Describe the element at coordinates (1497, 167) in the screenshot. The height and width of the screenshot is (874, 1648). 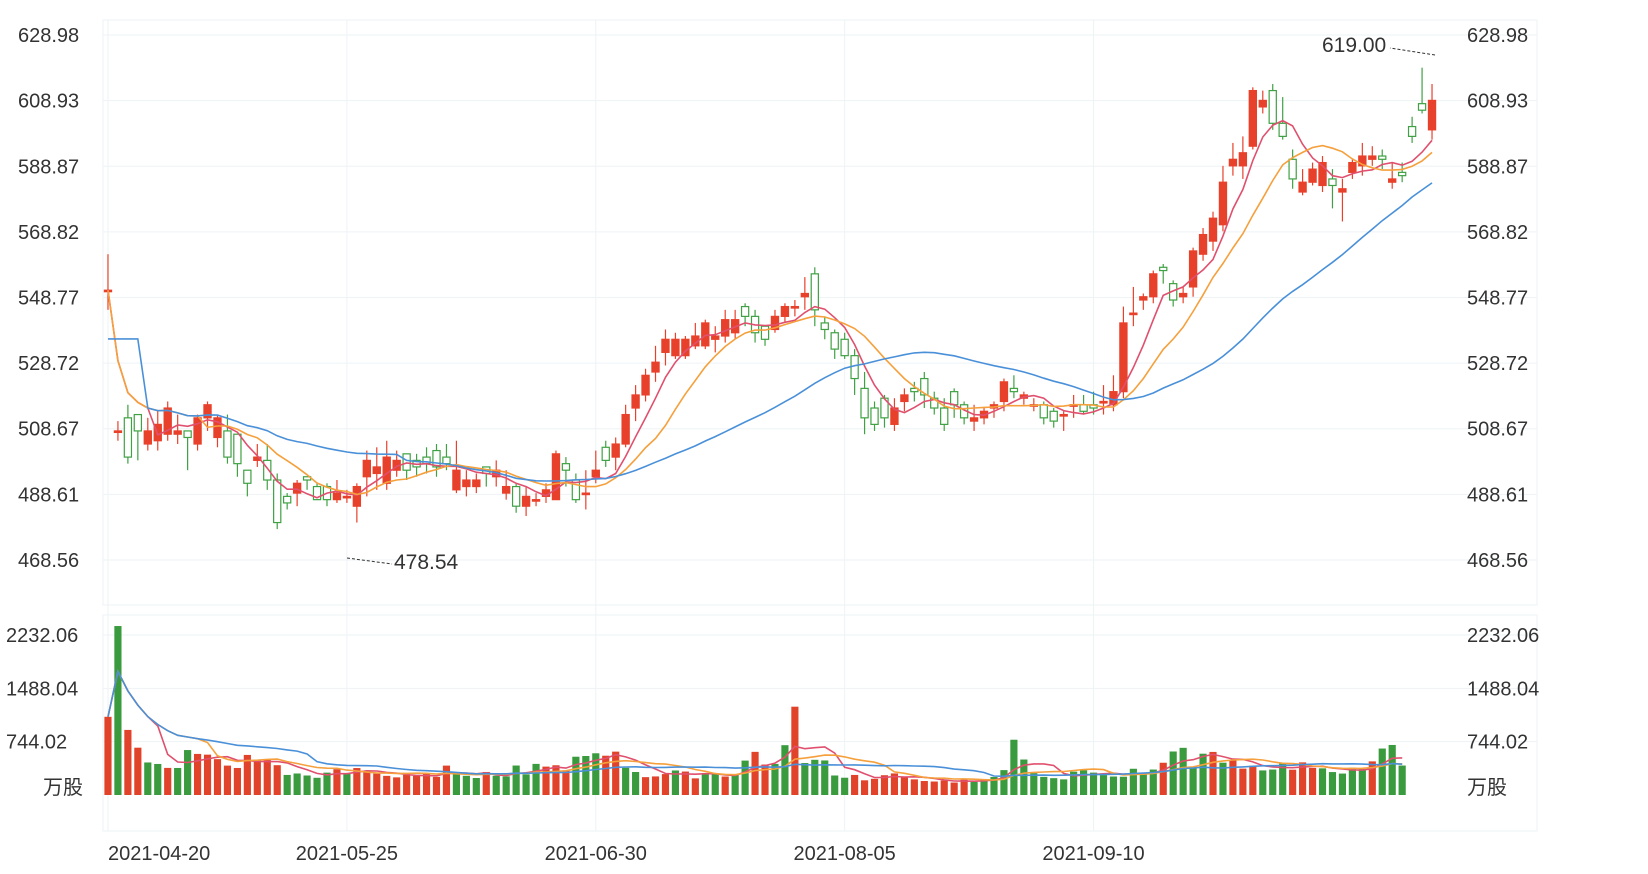
I see `price-tick-label-right: 588.87` at that location.